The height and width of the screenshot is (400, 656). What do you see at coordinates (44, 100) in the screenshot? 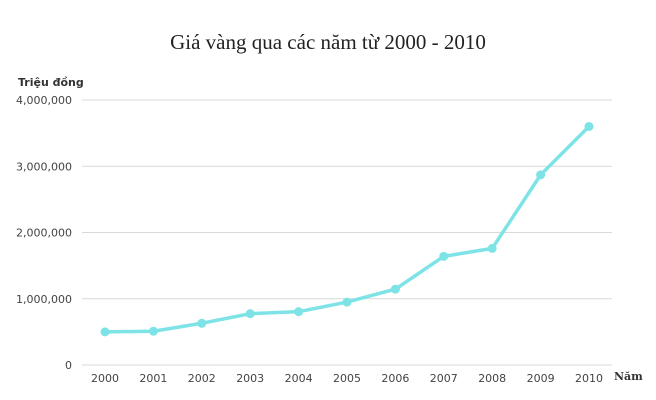
I see `y-tick-label: 4,000,000` at bounding box center [44, 100].